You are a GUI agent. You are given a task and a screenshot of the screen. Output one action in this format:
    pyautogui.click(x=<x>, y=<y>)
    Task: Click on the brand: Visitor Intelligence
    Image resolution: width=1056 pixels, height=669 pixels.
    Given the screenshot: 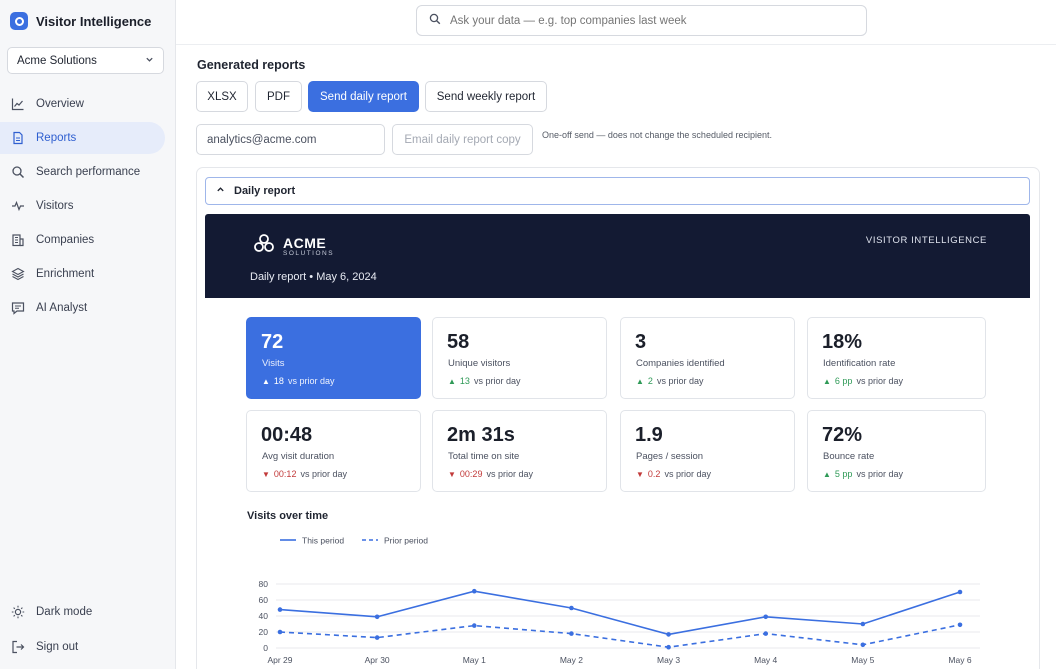 What is the action you would take?
    pyautogui.click(x=80, y=21)
    